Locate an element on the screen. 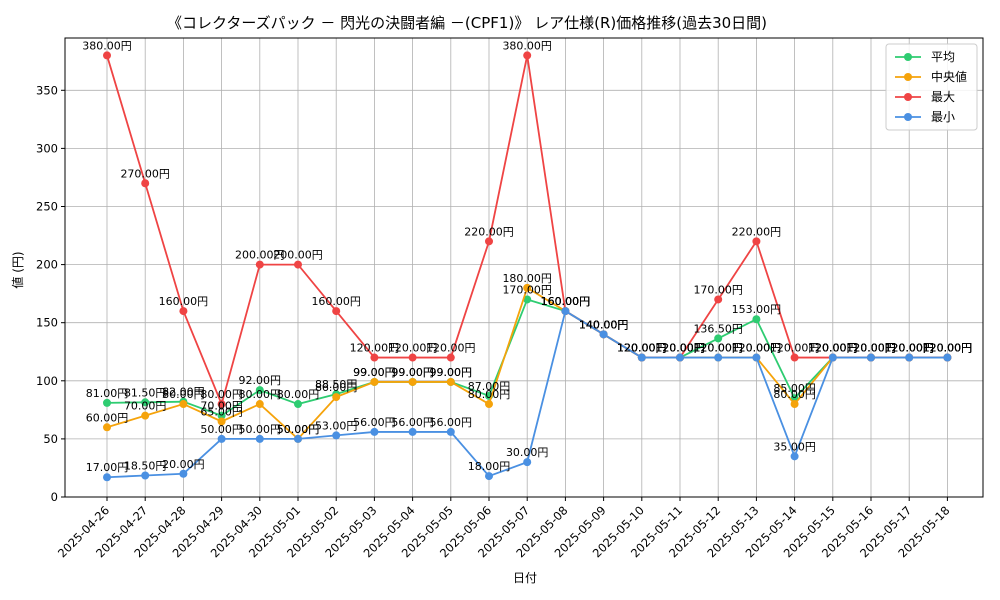 This screenshot has height=600, width=1000. legend-entry: 最大 is located at coordinates (943, 97).